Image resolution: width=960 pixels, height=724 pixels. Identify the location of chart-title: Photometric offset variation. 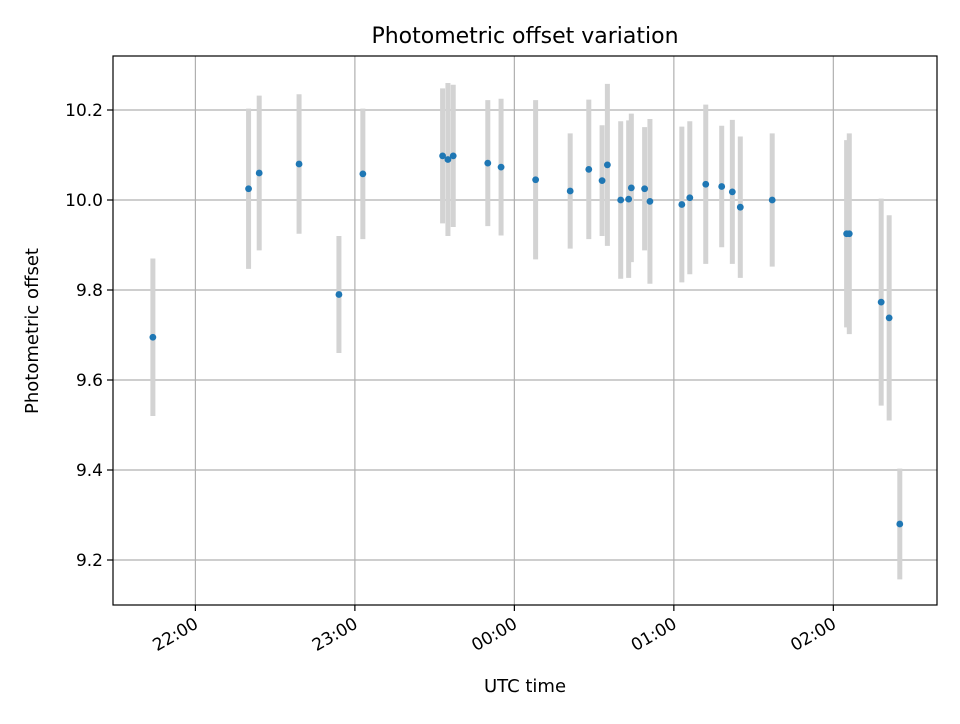
(524, 36).